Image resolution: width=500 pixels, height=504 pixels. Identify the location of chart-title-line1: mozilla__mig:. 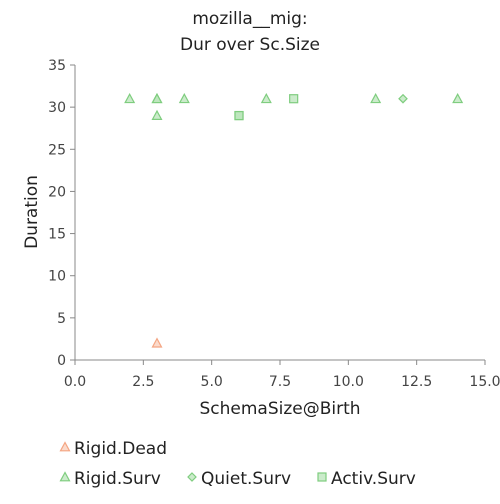
(249, 19).